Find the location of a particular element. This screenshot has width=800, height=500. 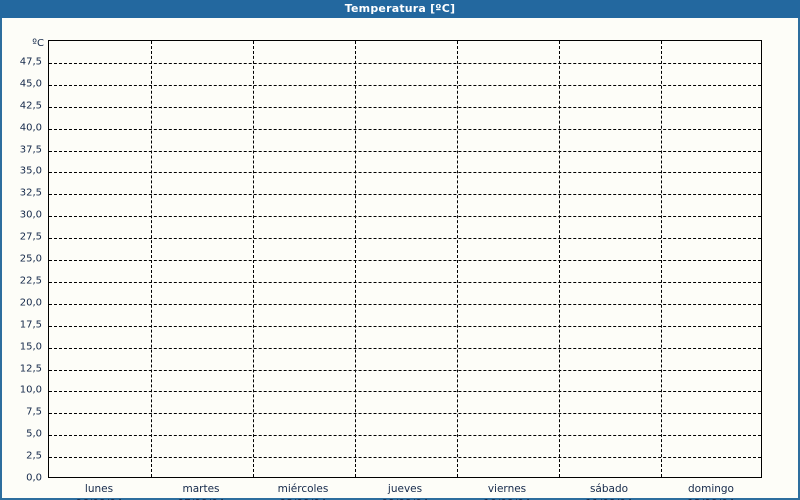

x-axis-day-label: miércoles 08/09/04 is located at coordinates (303, 490).